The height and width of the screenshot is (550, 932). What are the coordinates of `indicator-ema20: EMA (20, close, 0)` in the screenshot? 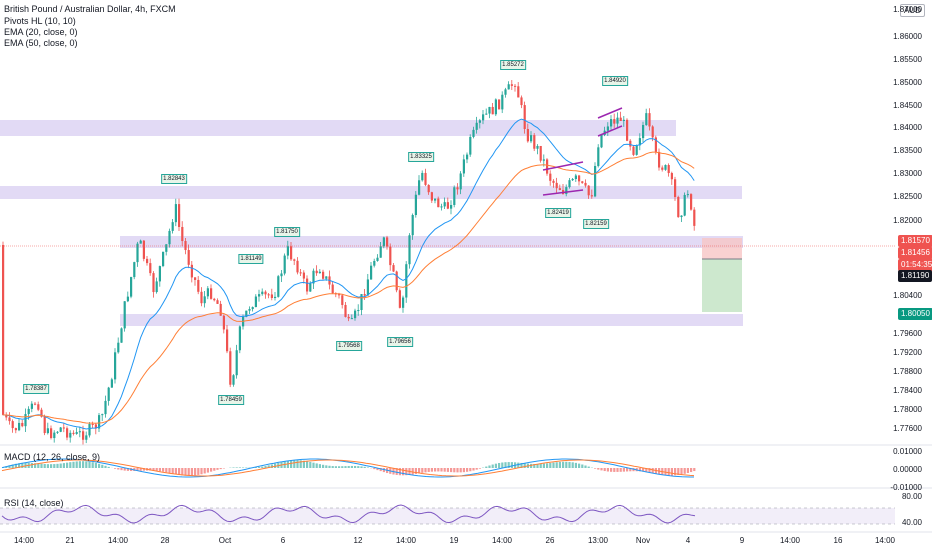 It's located at (41, 32).